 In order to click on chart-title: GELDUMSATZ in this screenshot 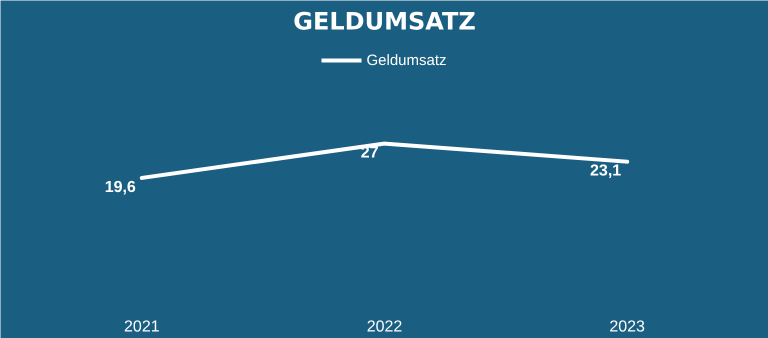, I will do `click(384, 22)`.